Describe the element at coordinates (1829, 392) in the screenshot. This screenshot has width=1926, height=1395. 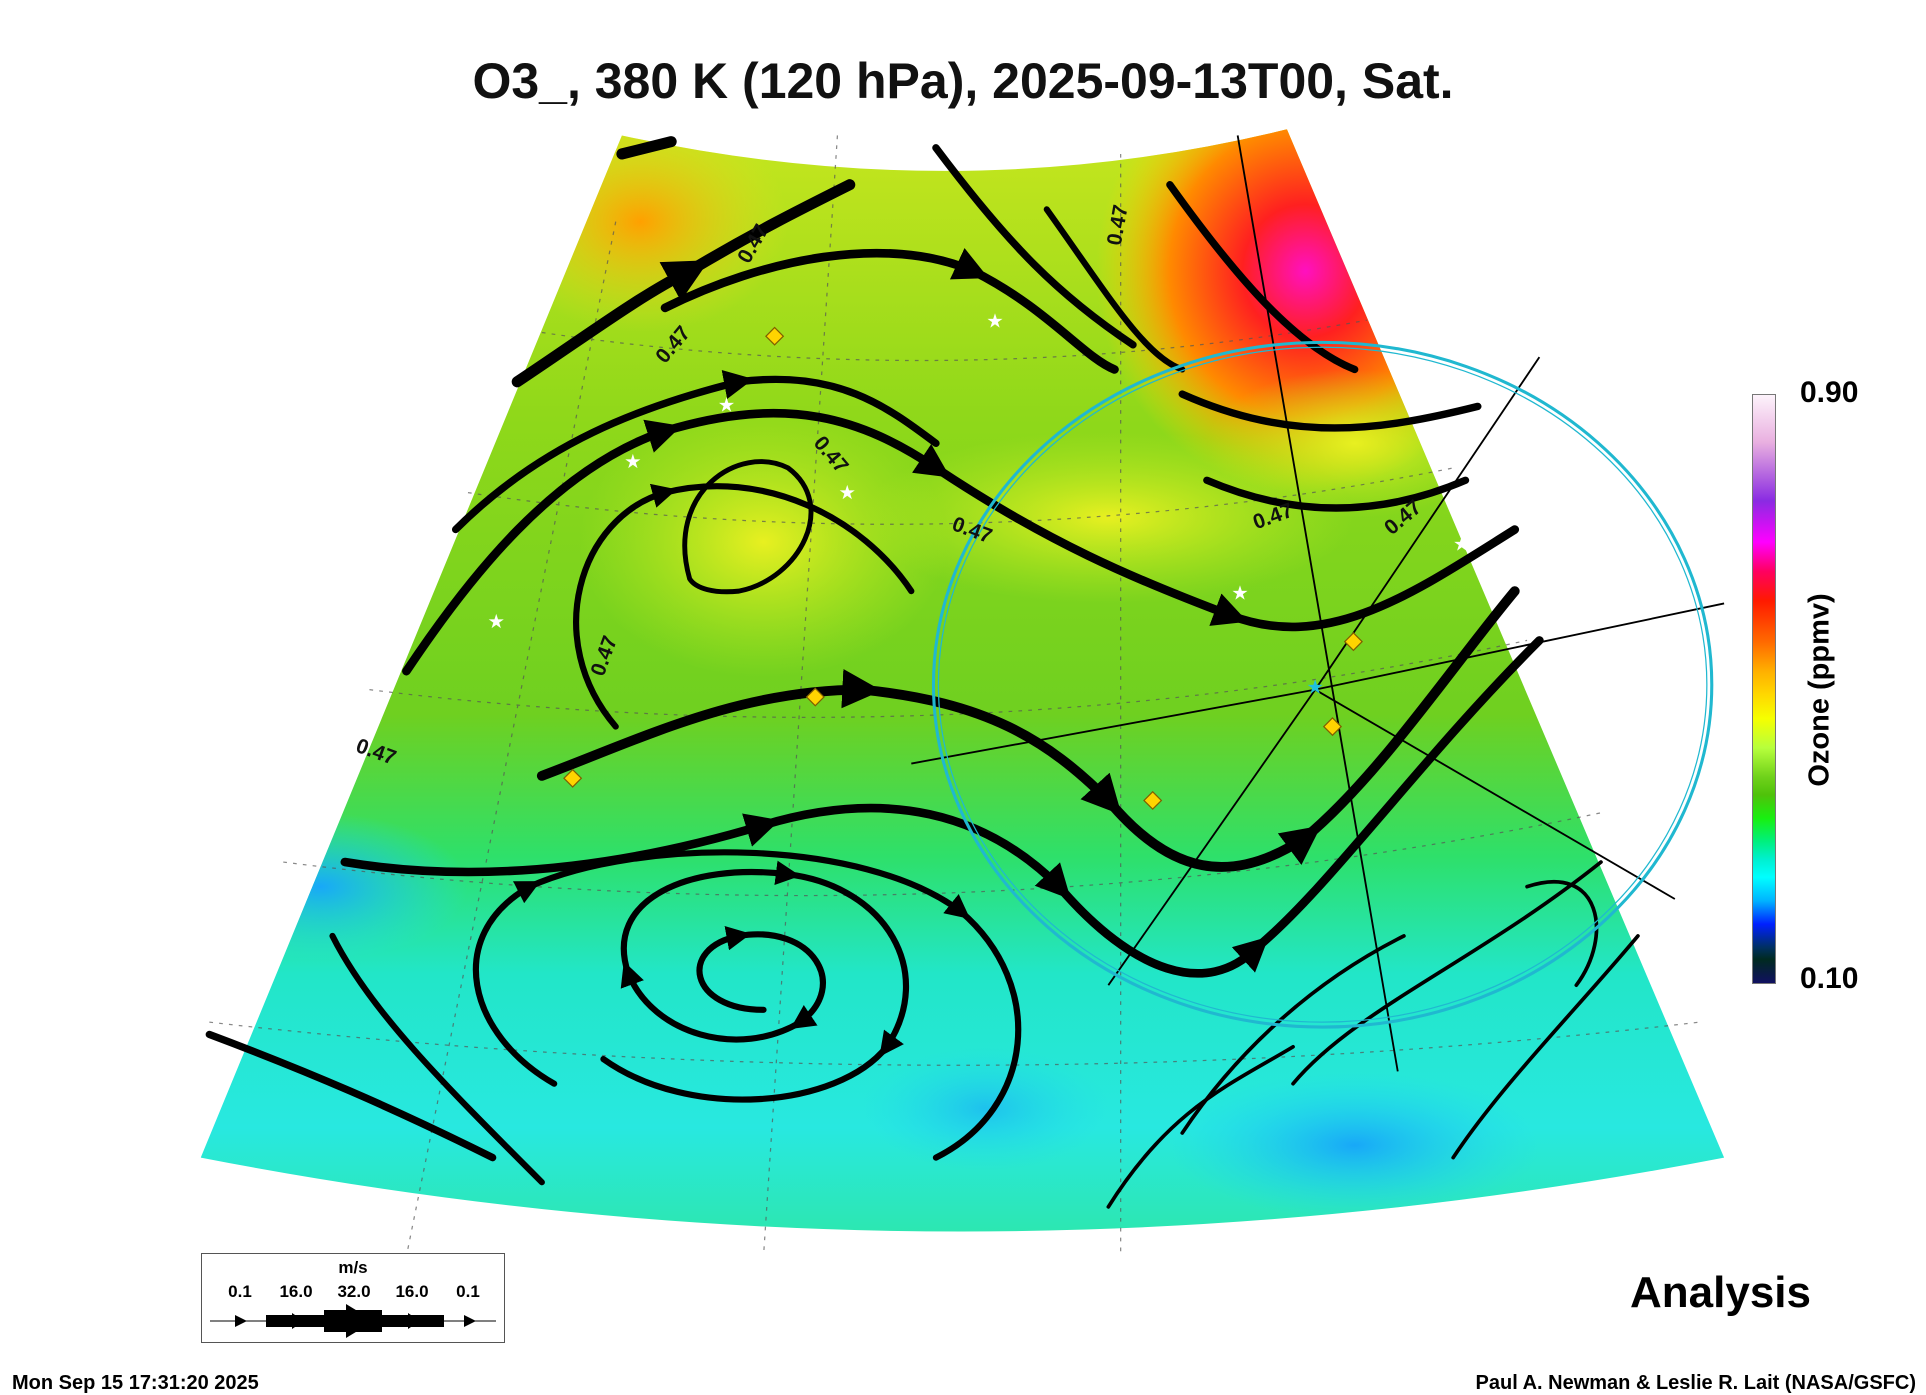
I see `colorbar-max: 0.90` at that location.